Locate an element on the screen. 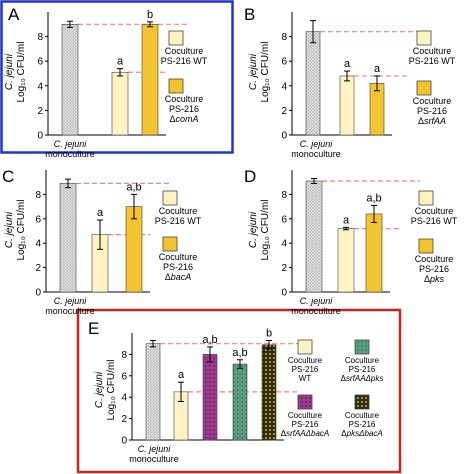 This screenshot has width=474, height=474. panel-label-b: B is located at coordinates (249, 14).